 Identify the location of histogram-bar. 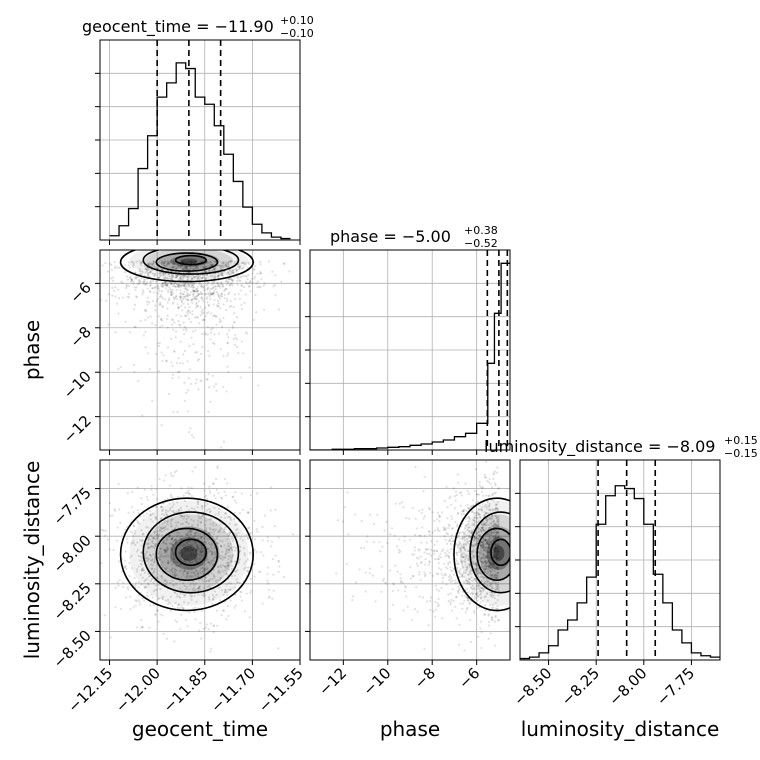
(687, 651).